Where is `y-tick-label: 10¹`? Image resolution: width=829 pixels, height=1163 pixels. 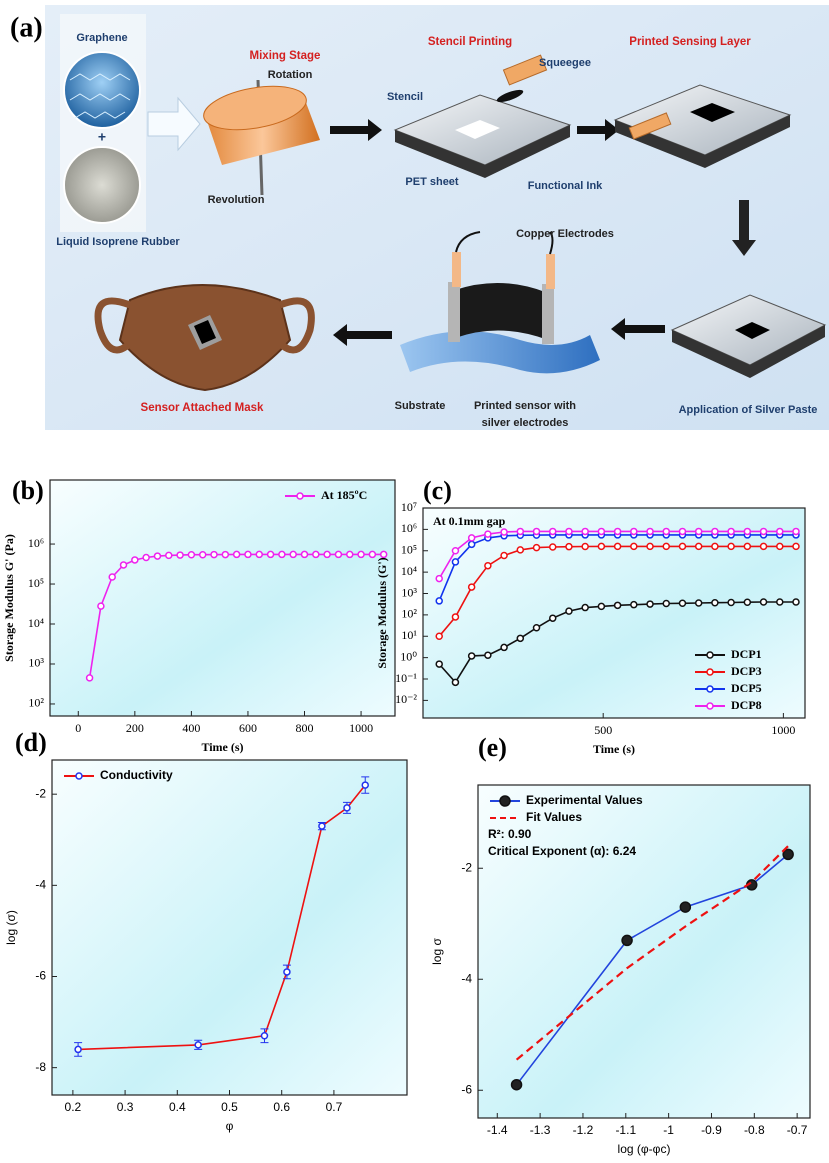
y-tick-label: 10¹ is located at coordinates (409, 635).